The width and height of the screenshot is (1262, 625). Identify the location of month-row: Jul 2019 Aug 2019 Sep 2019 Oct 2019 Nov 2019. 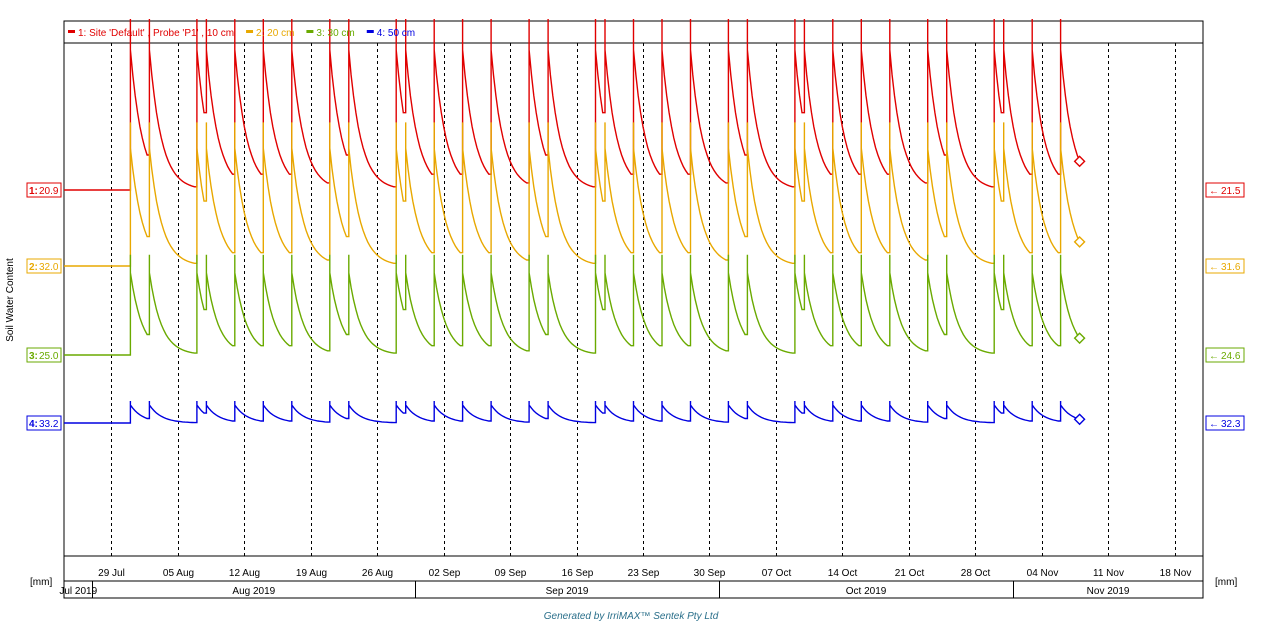
(594, 589).